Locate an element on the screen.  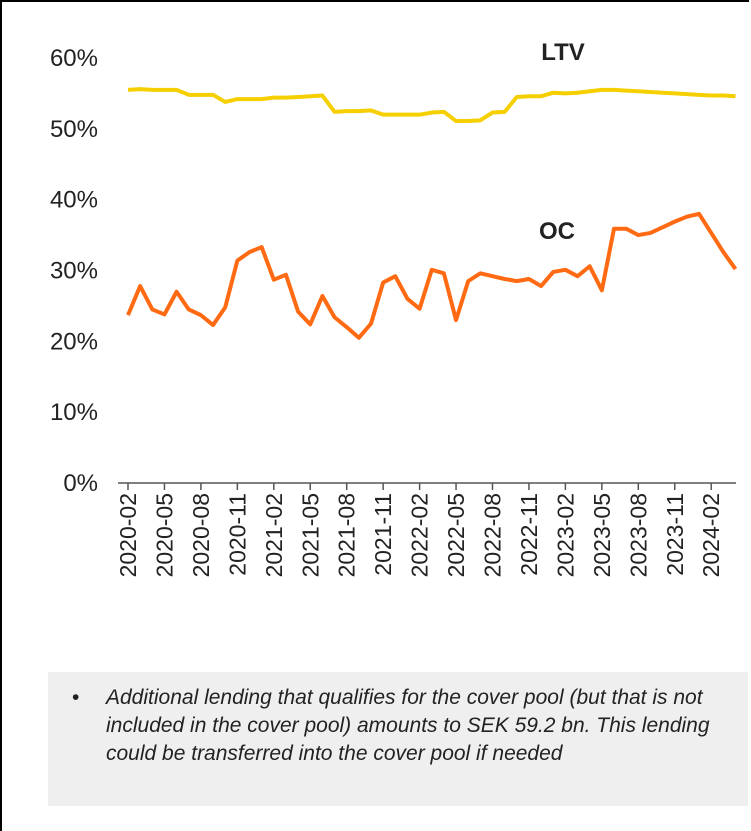
x-tick-label: 2021-08 is located at coordinates (347, 535).